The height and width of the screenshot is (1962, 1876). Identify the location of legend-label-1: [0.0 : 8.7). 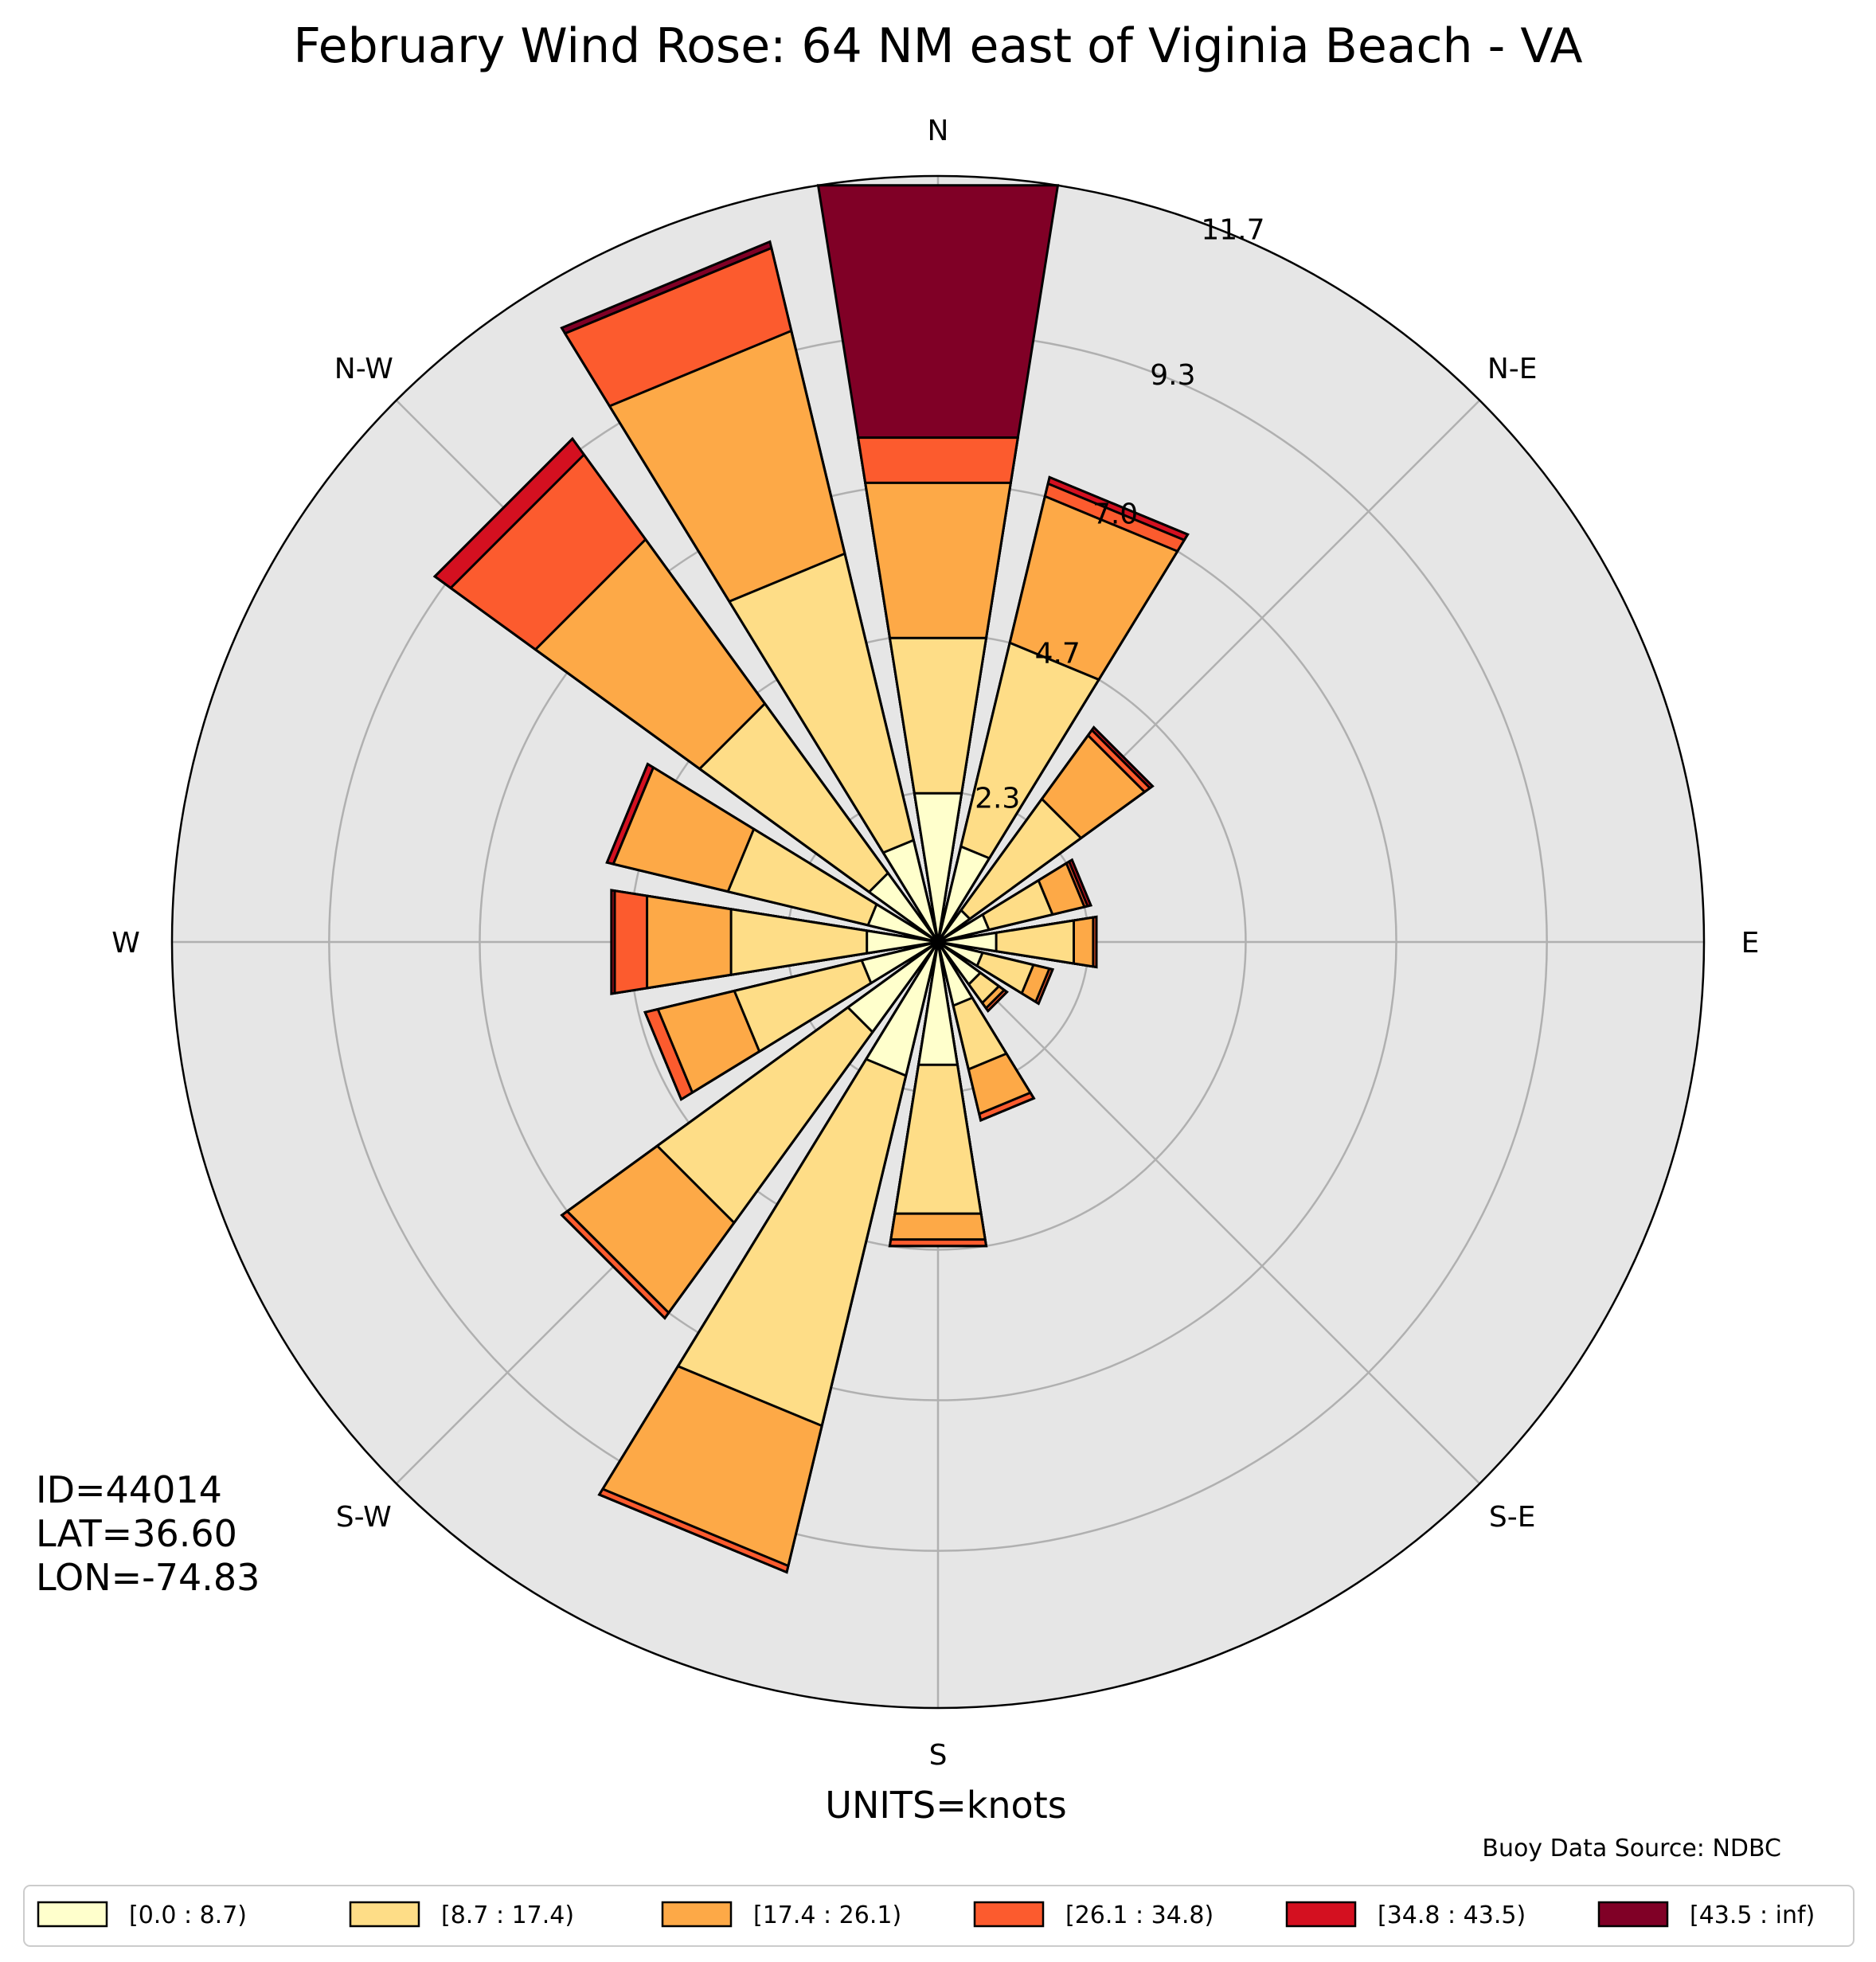
(188, 1915).